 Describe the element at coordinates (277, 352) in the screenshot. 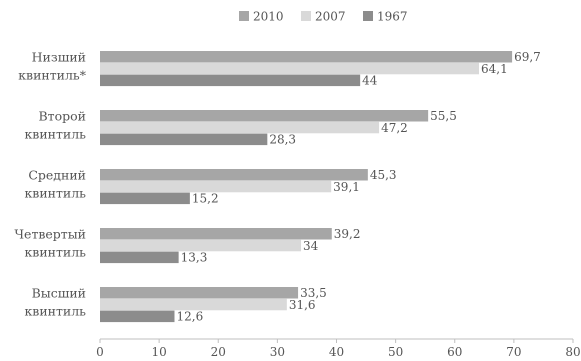

I see `x-tick-label-3: 30` at that location.